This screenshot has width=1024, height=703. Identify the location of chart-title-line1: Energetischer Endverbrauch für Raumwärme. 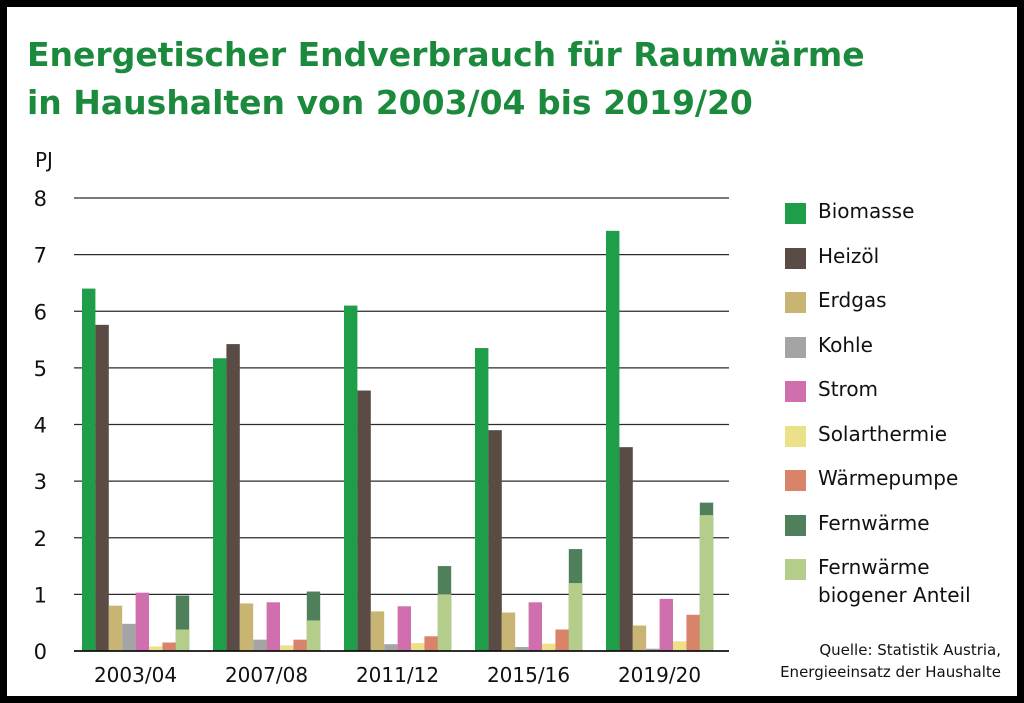
(446, 54).